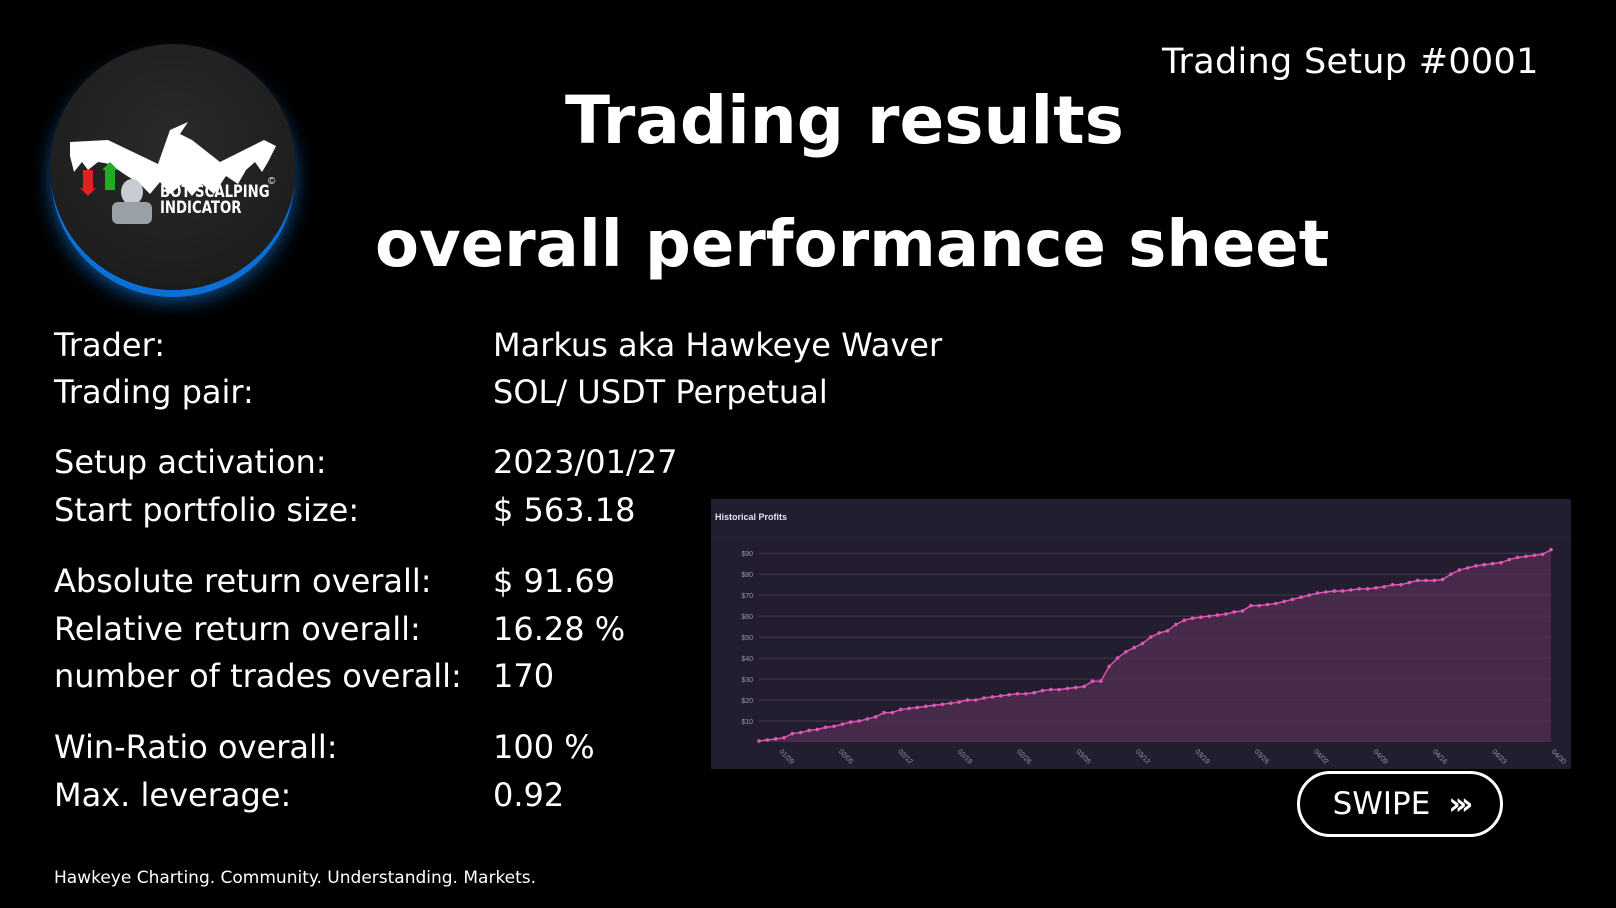 The image size is (1616, 908). What do you see at coordinates (529, 795) in the screenshot?
I see `stat-value: 0.92` at bounding box center [529, 795].